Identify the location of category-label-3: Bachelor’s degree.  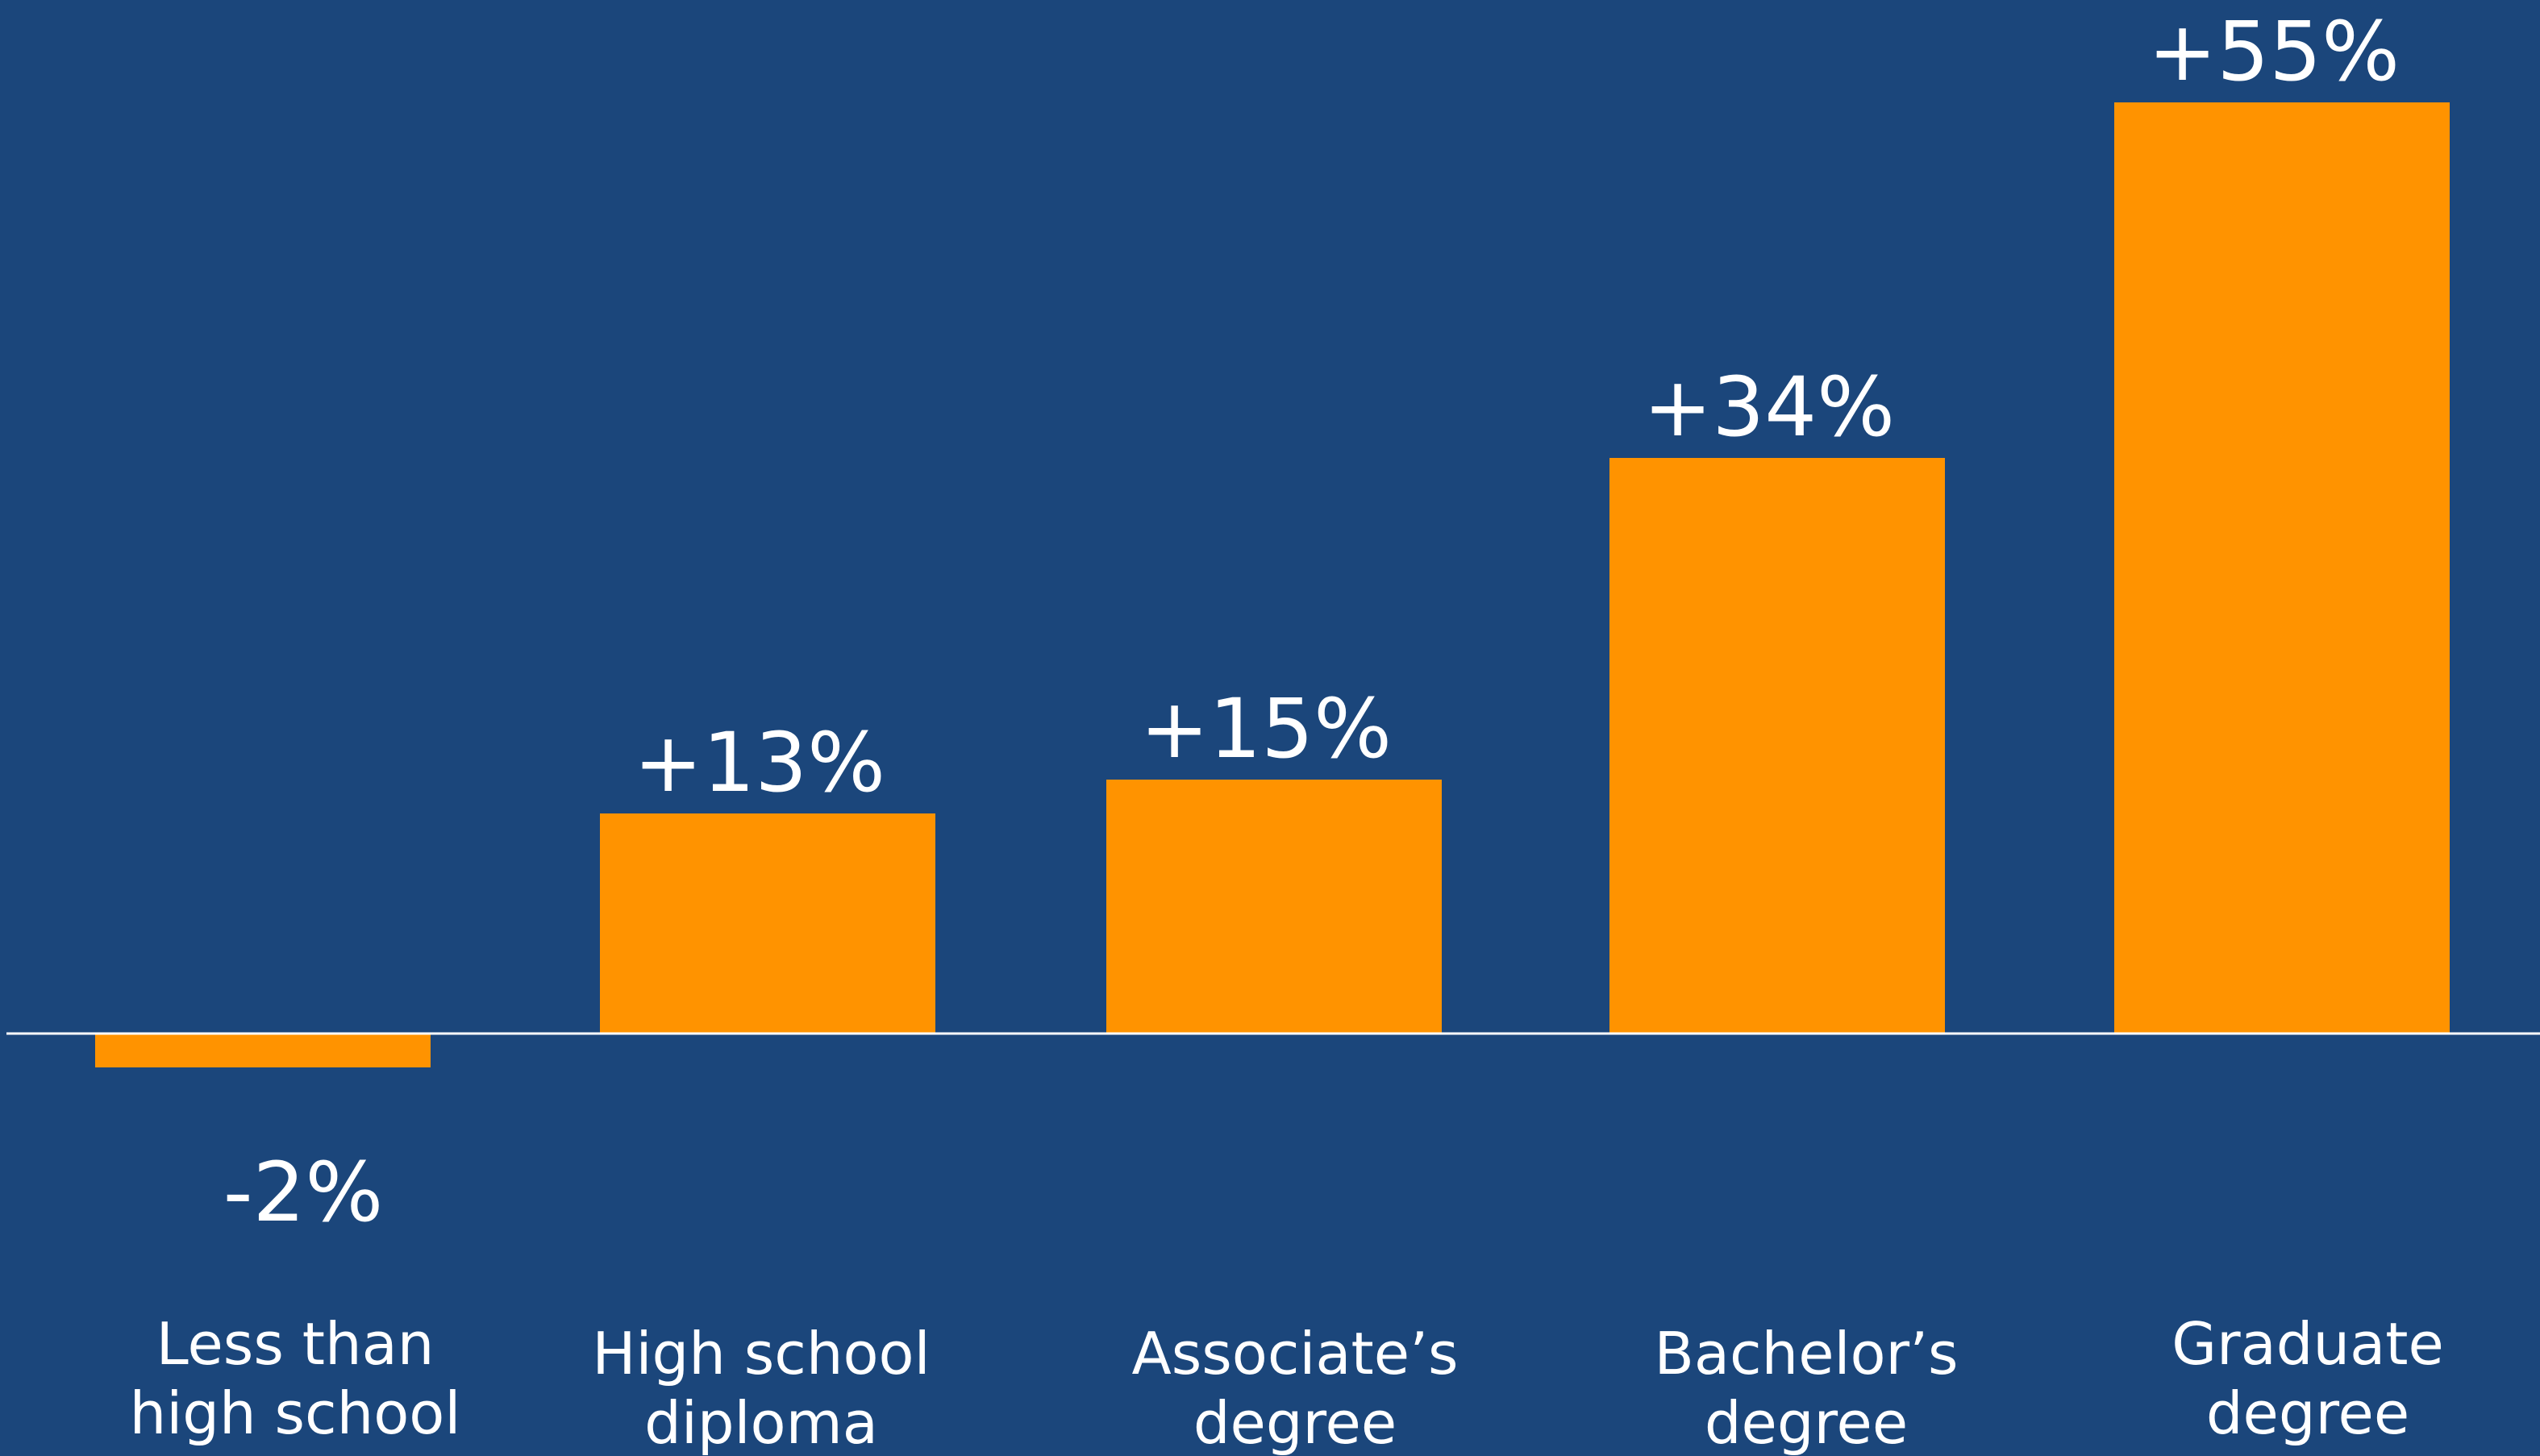
(1806, 1388).